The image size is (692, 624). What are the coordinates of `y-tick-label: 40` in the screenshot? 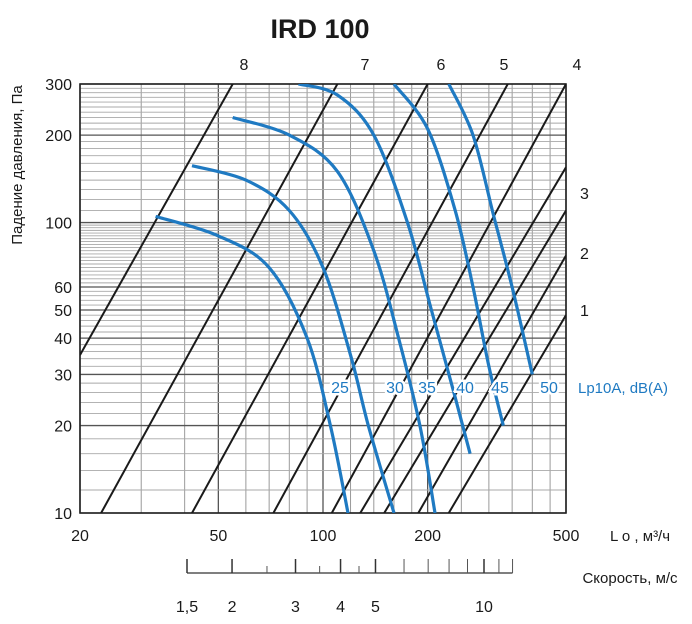 It's located at (63, 339).